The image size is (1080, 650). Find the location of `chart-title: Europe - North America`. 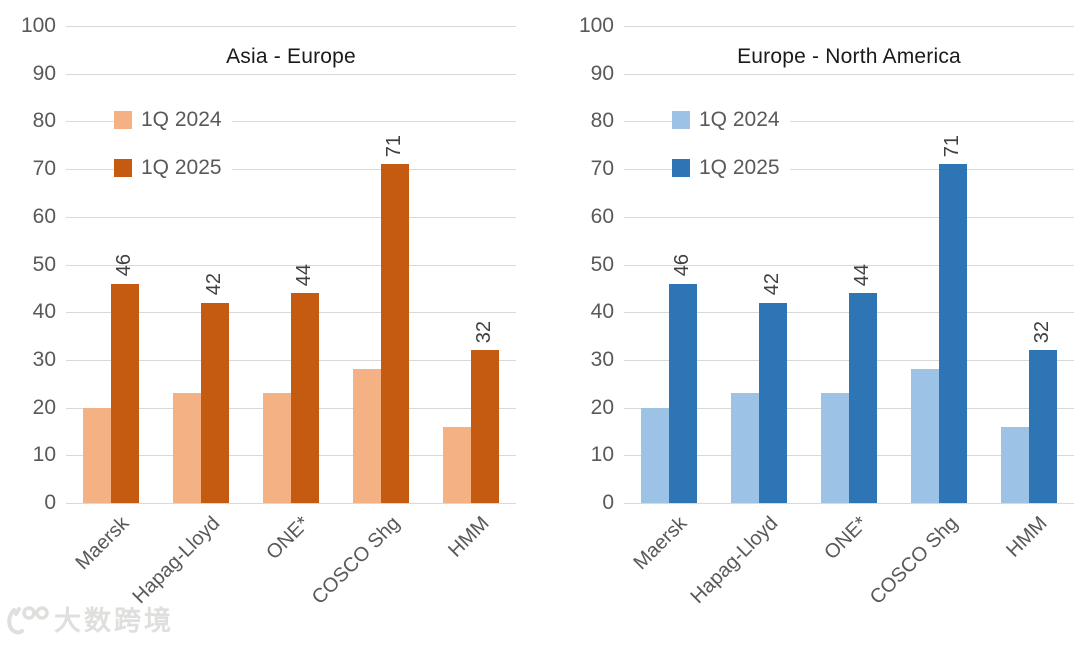

chart-title: Europe - North America is located at coordinates (849, 56).